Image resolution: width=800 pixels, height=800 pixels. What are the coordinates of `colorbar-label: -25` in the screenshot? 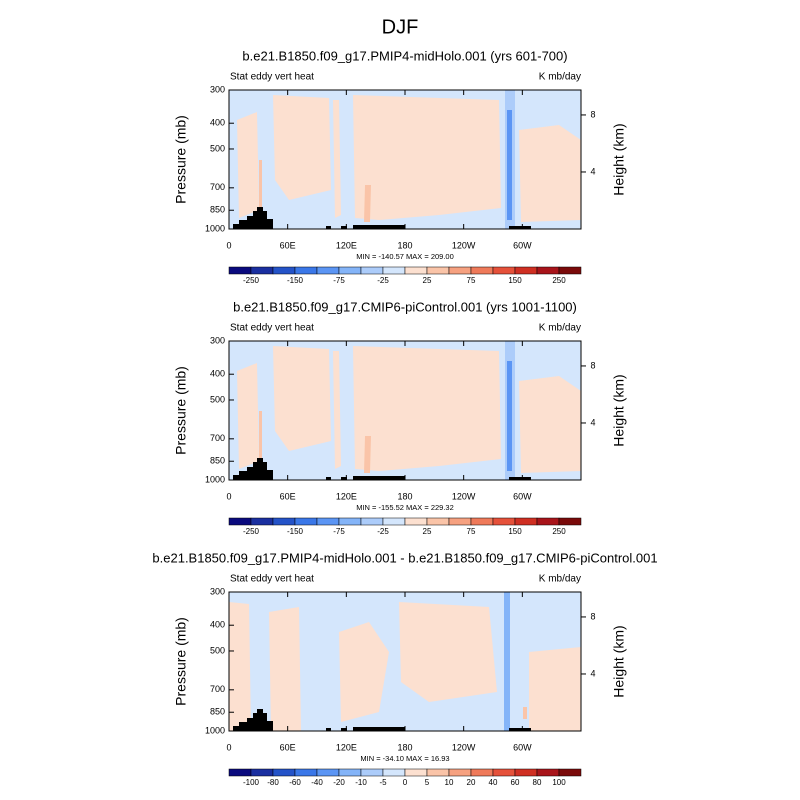 It's located at (383, 531).